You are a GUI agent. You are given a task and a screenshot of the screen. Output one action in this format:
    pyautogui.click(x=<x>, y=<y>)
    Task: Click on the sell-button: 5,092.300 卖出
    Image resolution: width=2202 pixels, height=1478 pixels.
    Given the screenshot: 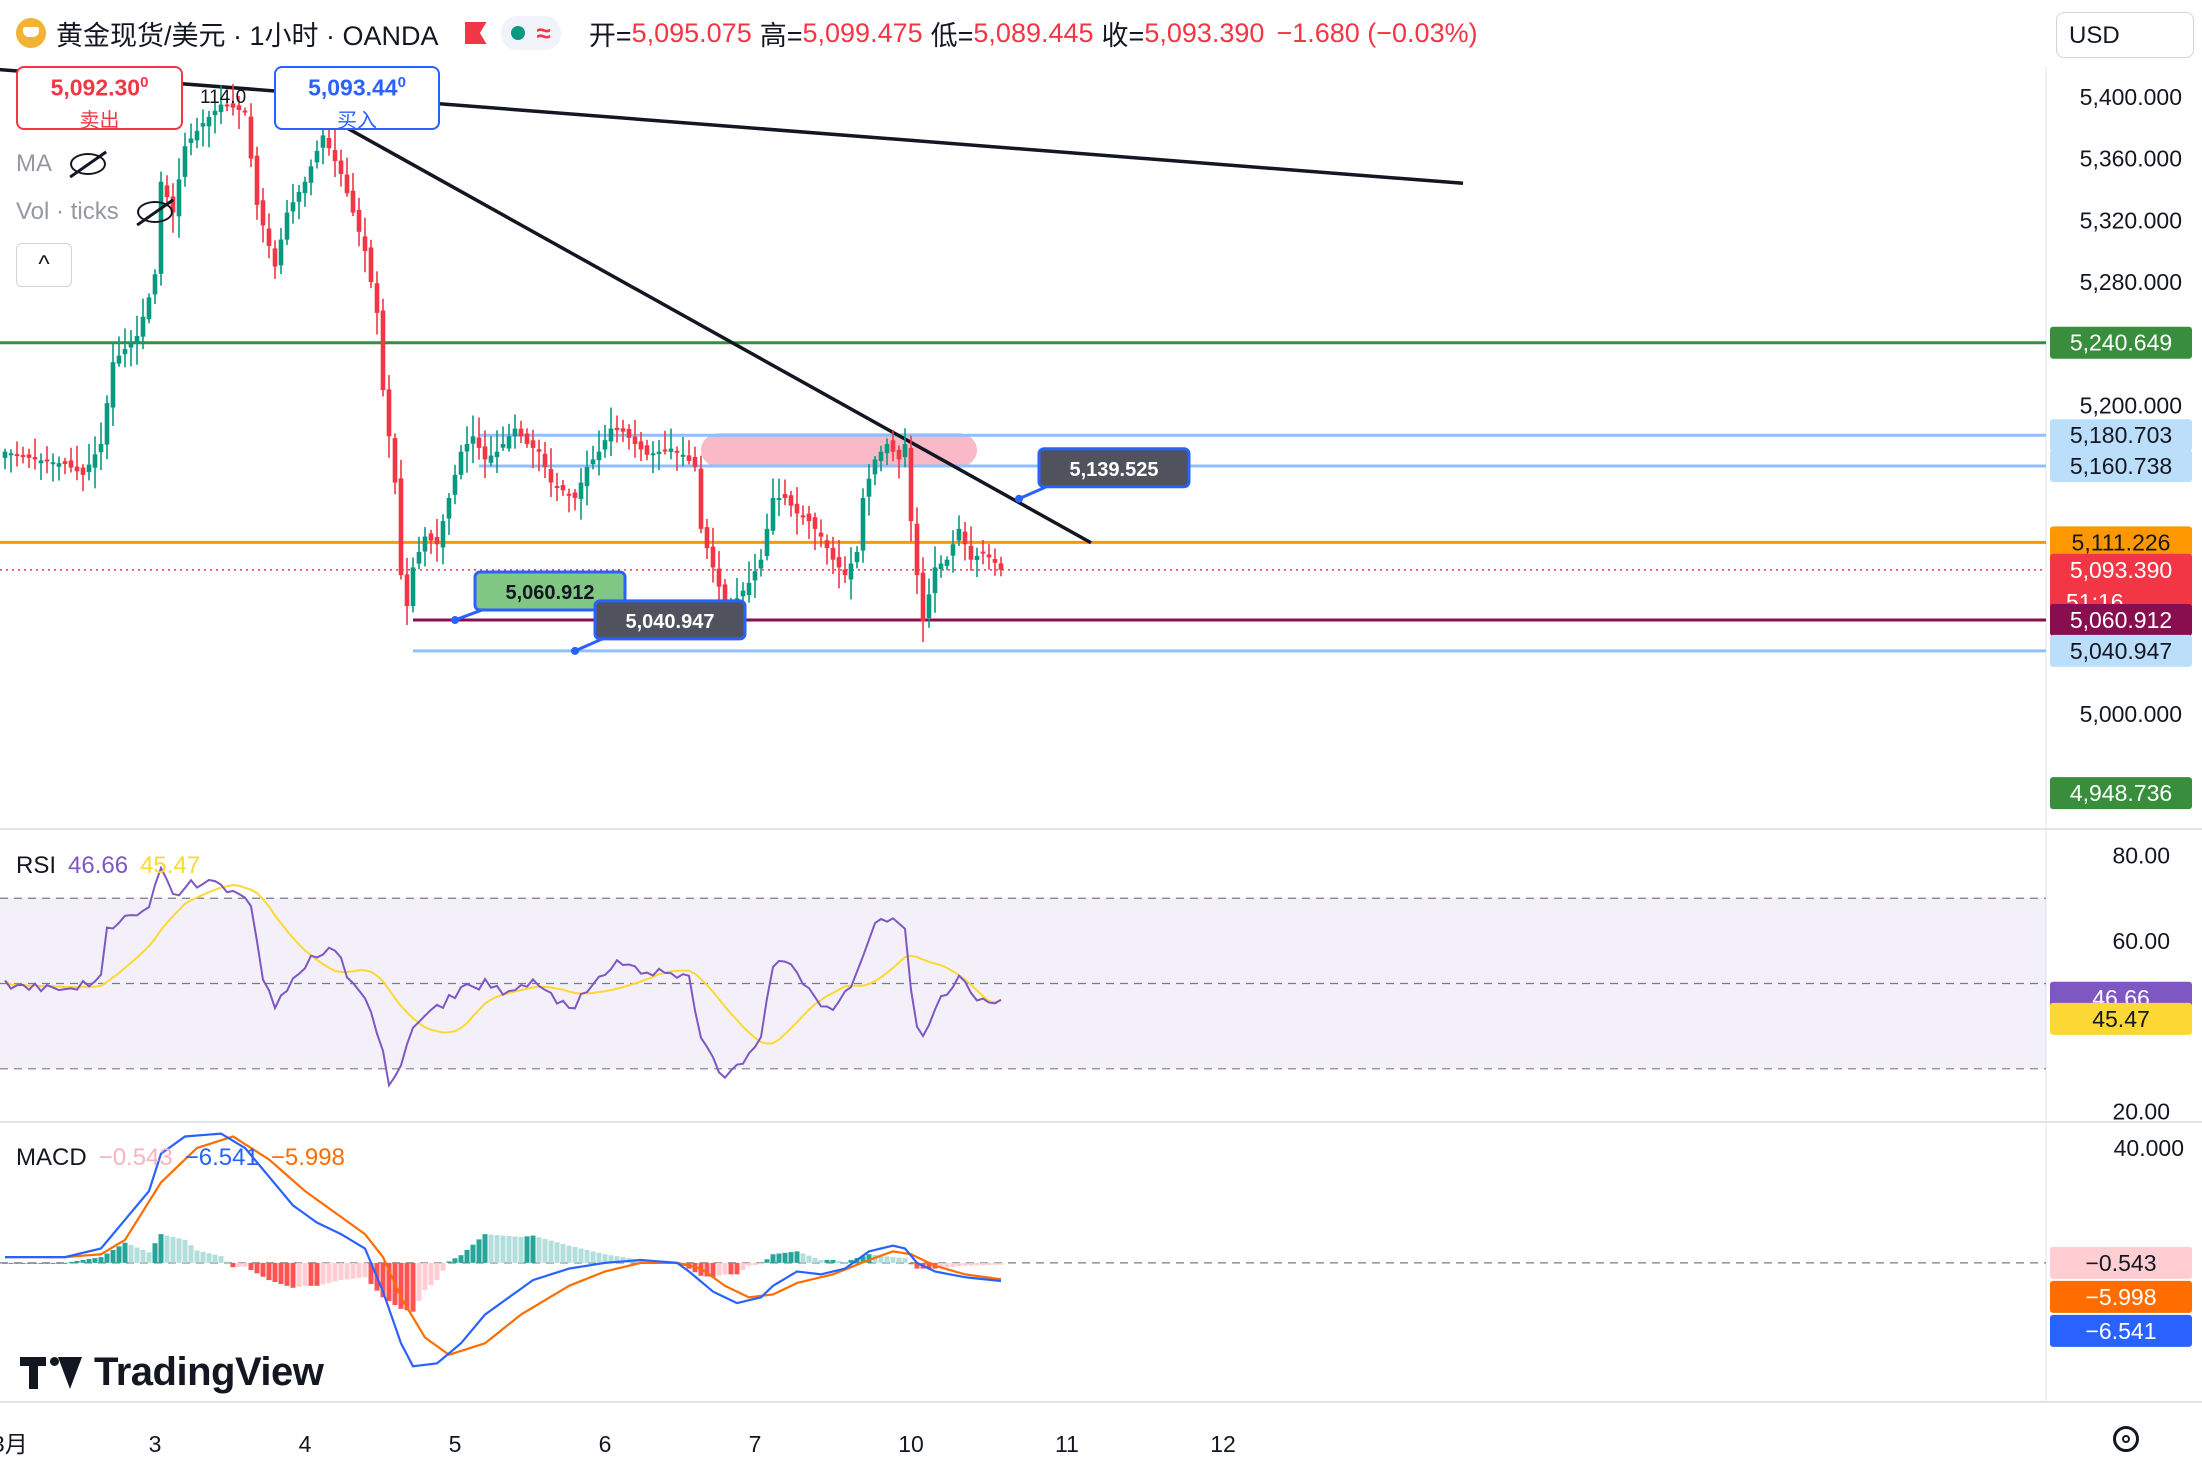 What is the action you would take?
    pyautogui.click(x=99, y=99)
    